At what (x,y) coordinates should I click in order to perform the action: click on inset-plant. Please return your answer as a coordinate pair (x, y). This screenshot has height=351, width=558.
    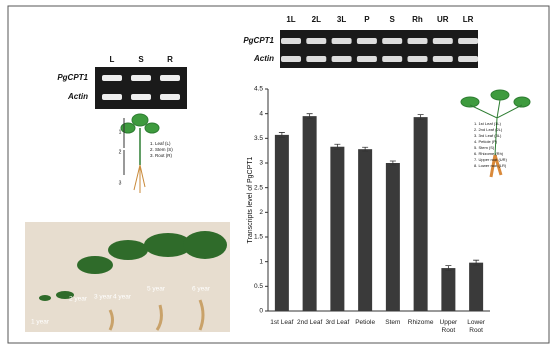
    Looking at the image, I should click on (495, 133).